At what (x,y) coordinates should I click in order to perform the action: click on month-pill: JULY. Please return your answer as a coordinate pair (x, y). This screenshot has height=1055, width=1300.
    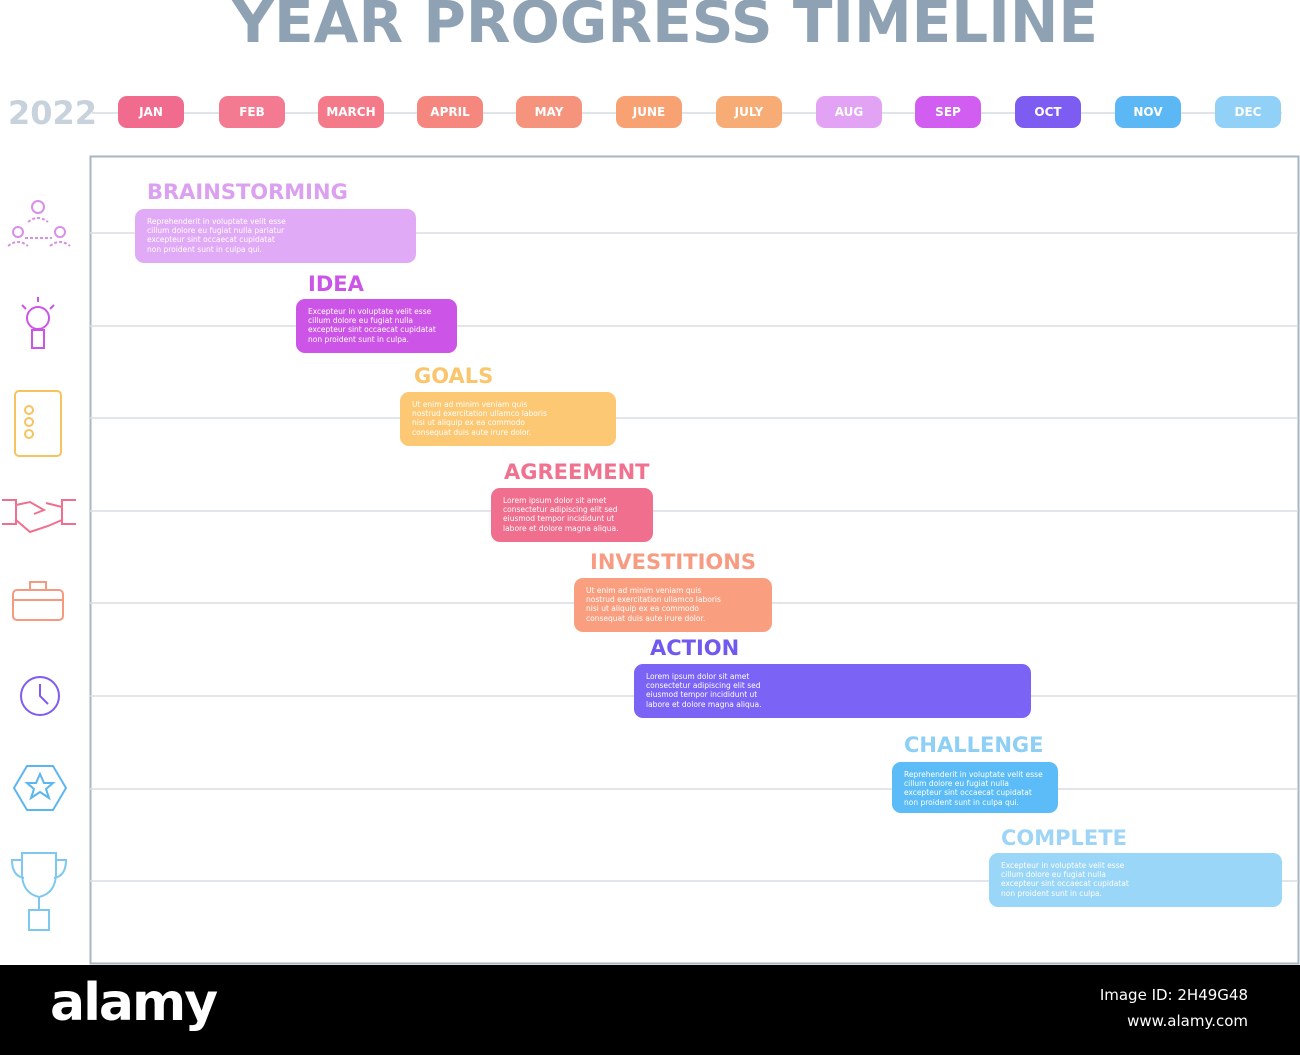
    Looking at the image, I should click on (749, 112).